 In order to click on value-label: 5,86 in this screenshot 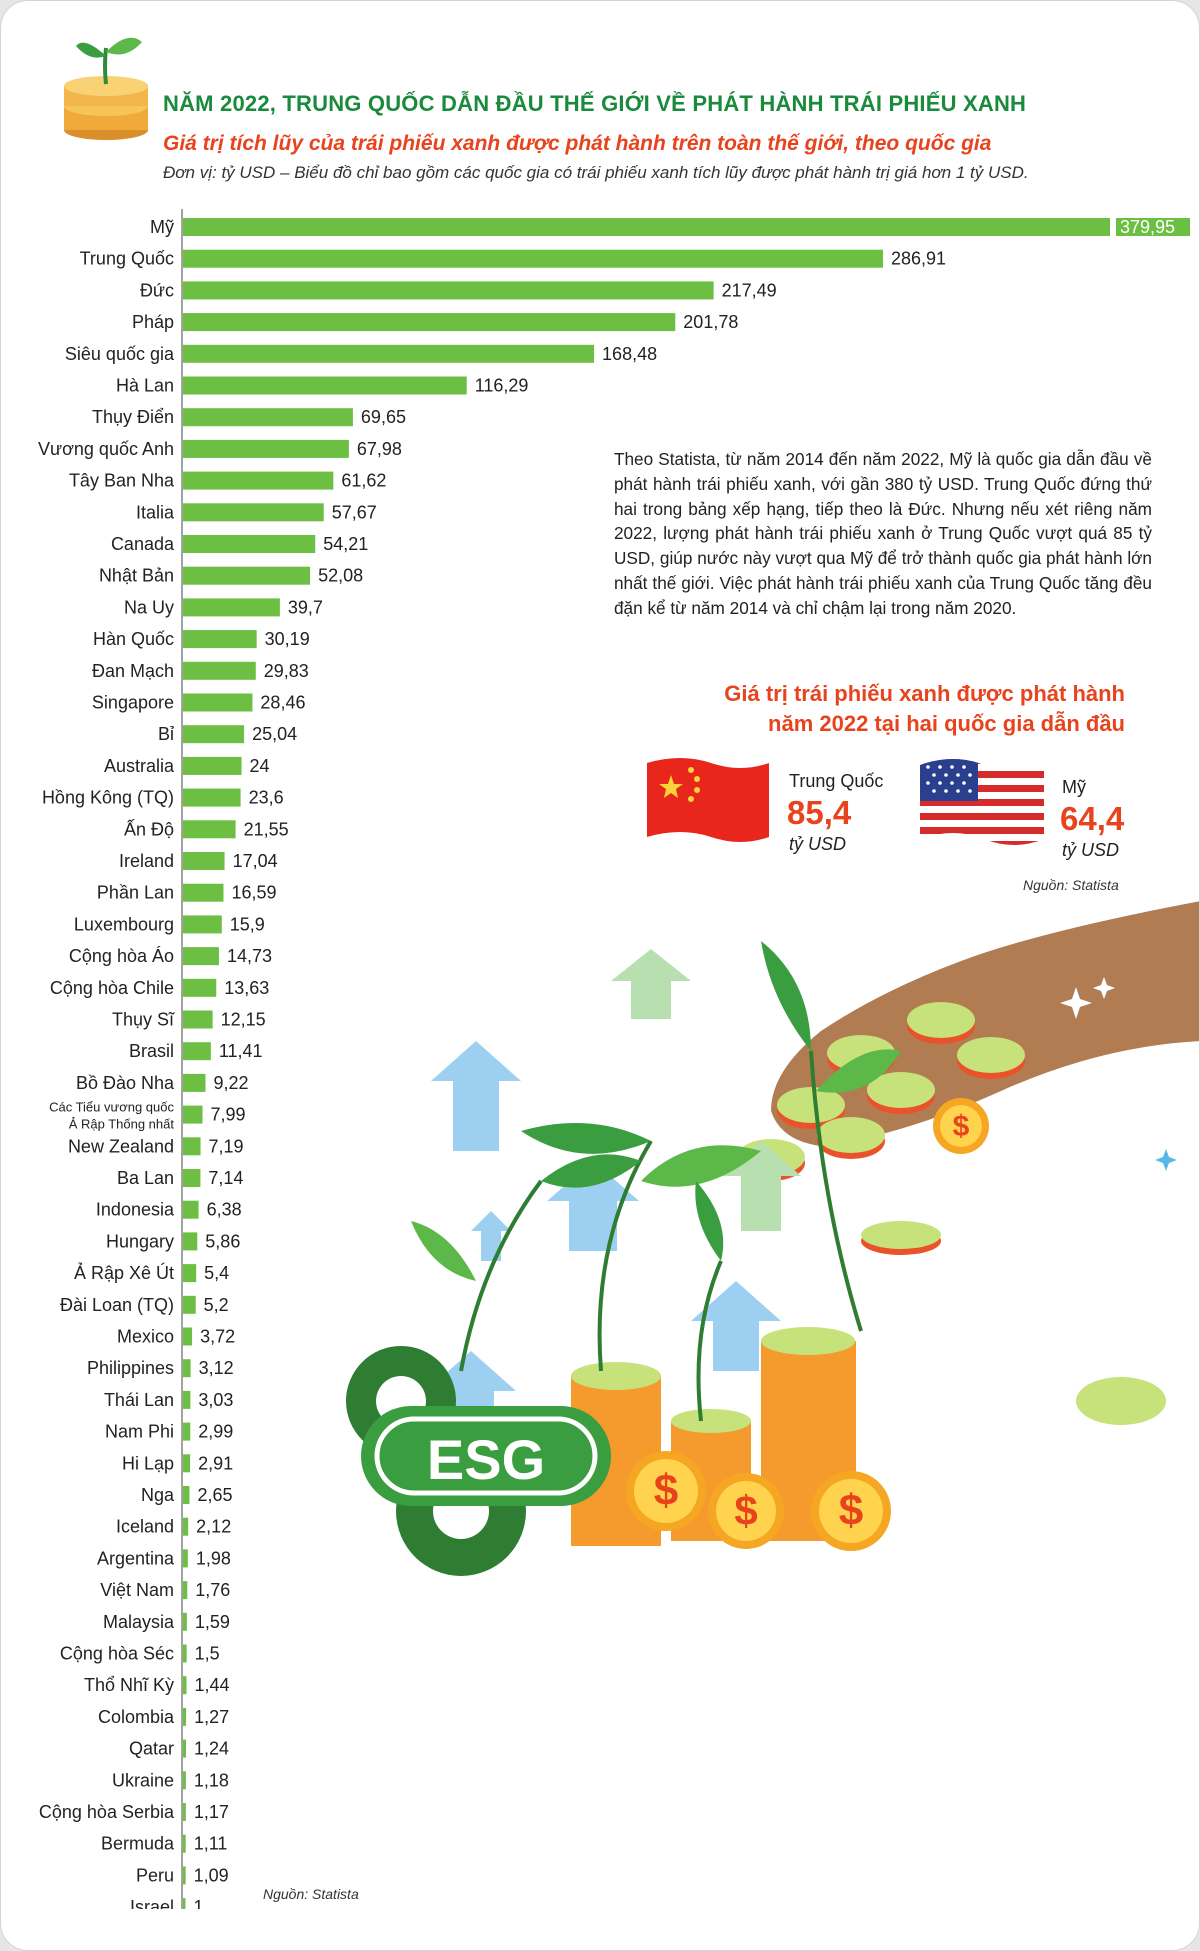, I will do `click(222, 1241)`.